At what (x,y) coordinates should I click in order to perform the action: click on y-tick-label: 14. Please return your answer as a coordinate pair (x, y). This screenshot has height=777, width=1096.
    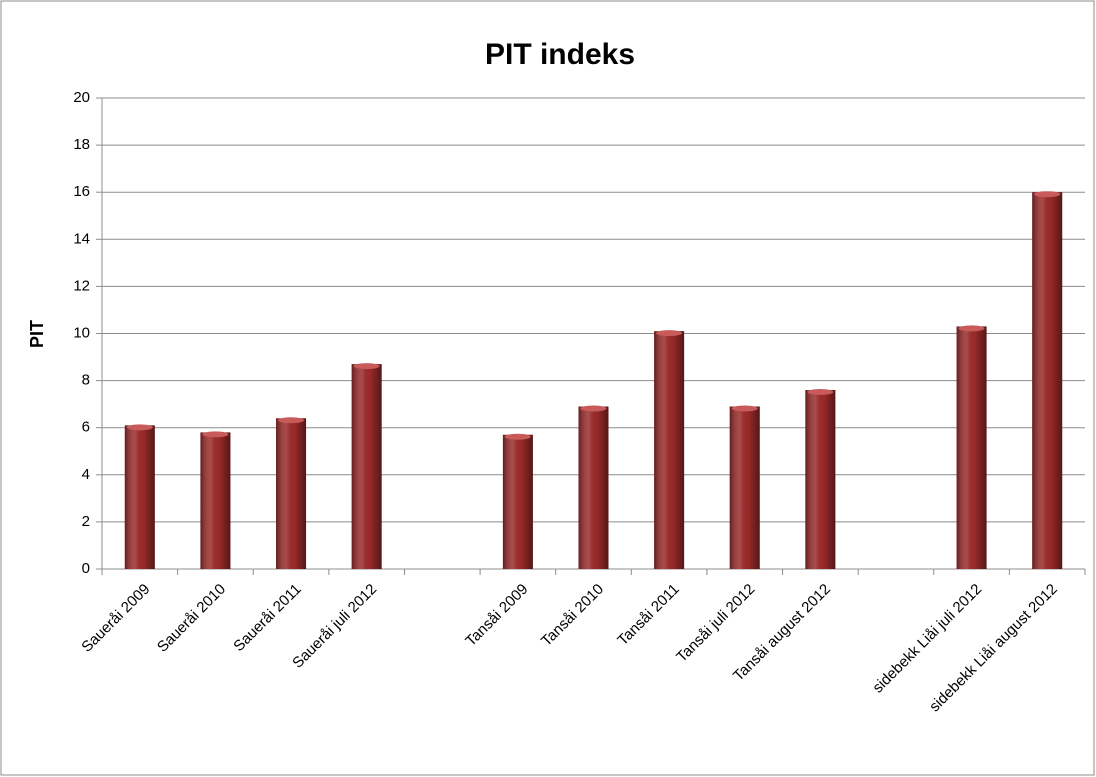
    Looking at the image, I should click on (81, 238).